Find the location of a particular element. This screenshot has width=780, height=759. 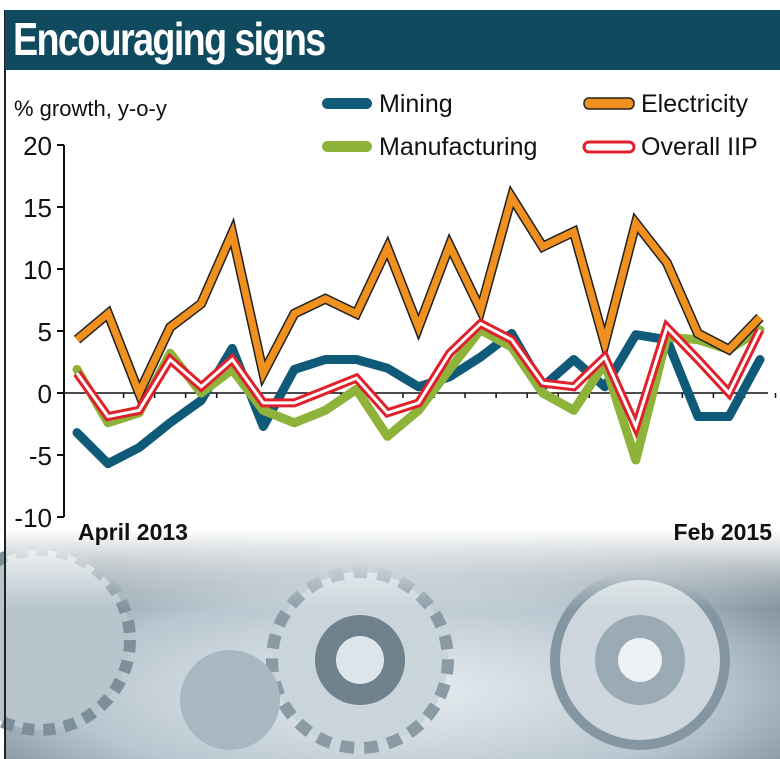

y-tick-label: 10 is located at coordinates (37, 270).